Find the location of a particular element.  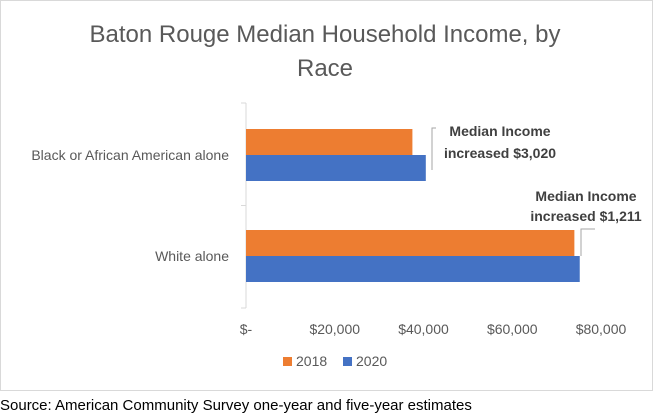

x-tick-label: $- is located at coordinates (246, 329).